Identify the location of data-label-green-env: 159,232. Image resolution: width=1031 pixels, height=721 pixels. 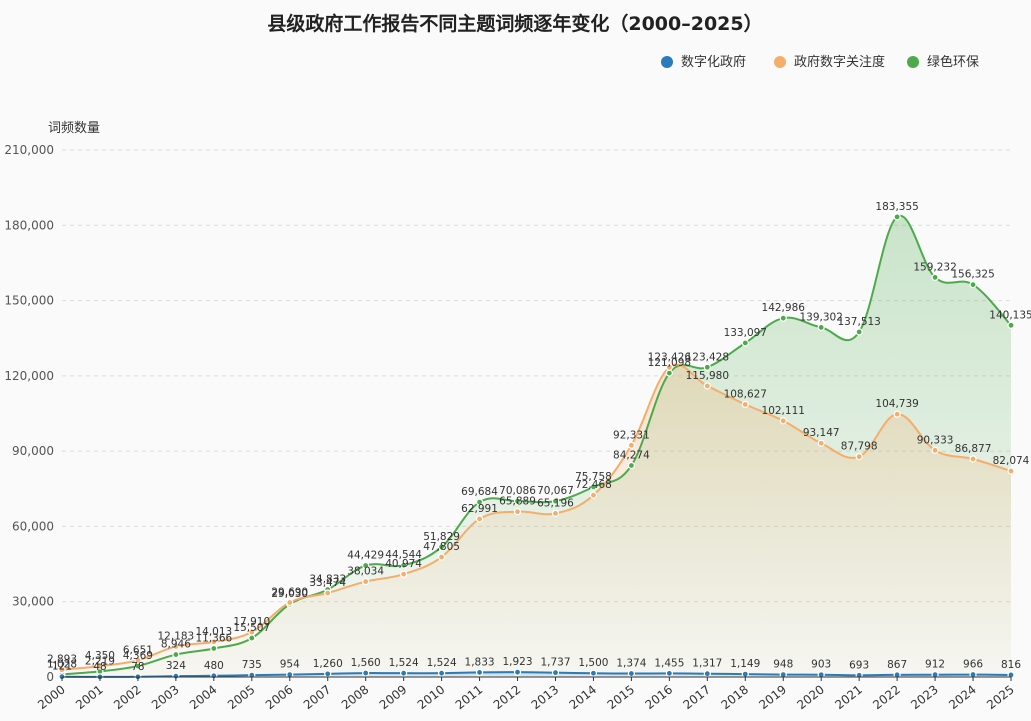
(934, 267).